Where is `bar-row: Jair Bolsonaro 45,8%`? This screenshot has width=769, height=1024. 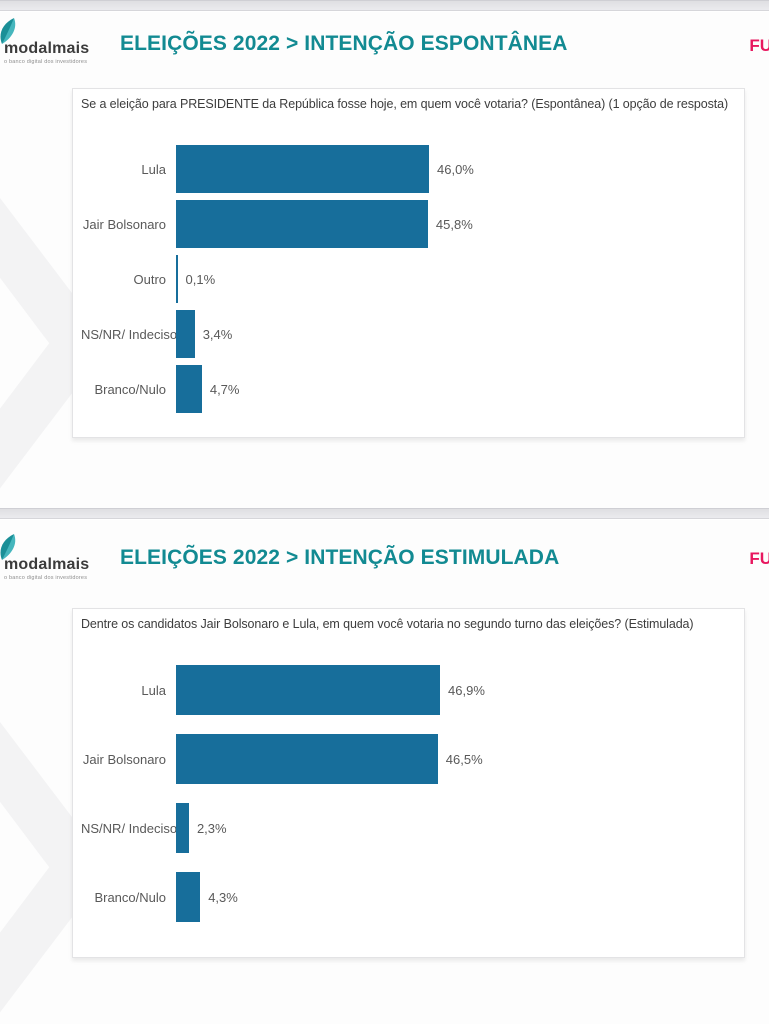 bar-row: Jair Bolsonaro 45,8% is located at coordinates (408, 224).